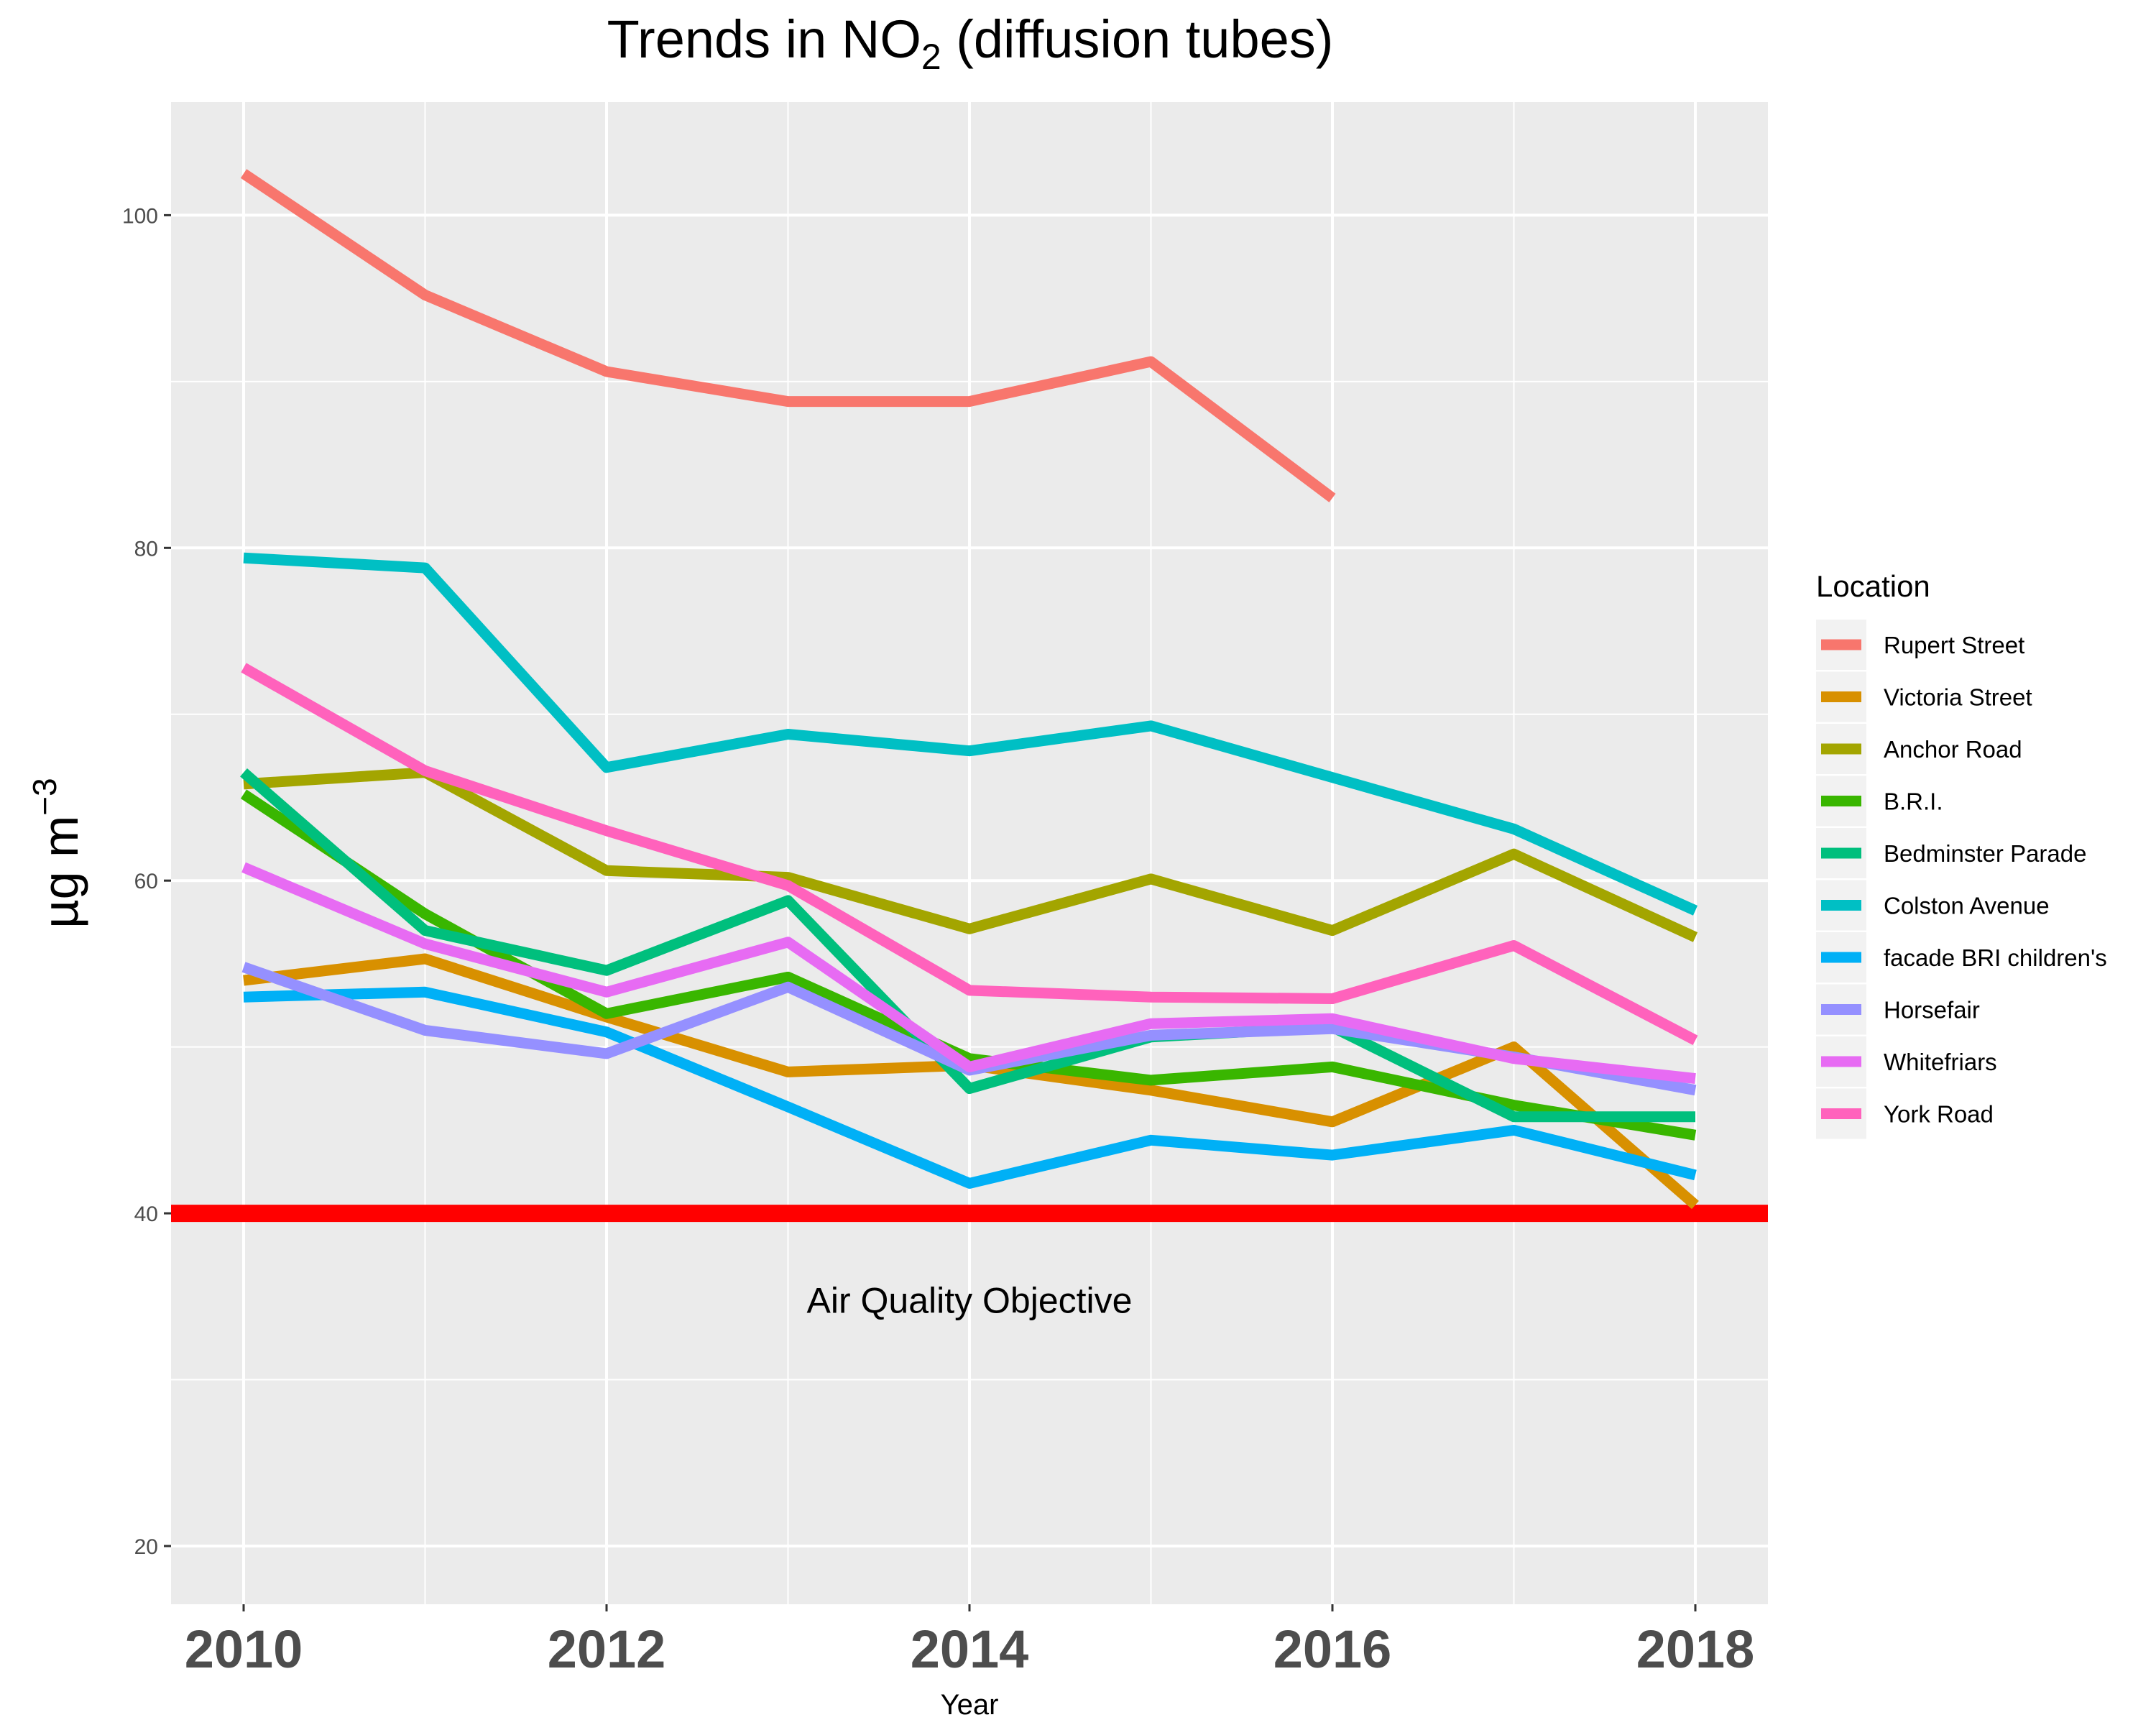  Describe the element at coordinates (1953, 749) in the screenshot. I see `legend-label-2: Anchor Road` at that location.